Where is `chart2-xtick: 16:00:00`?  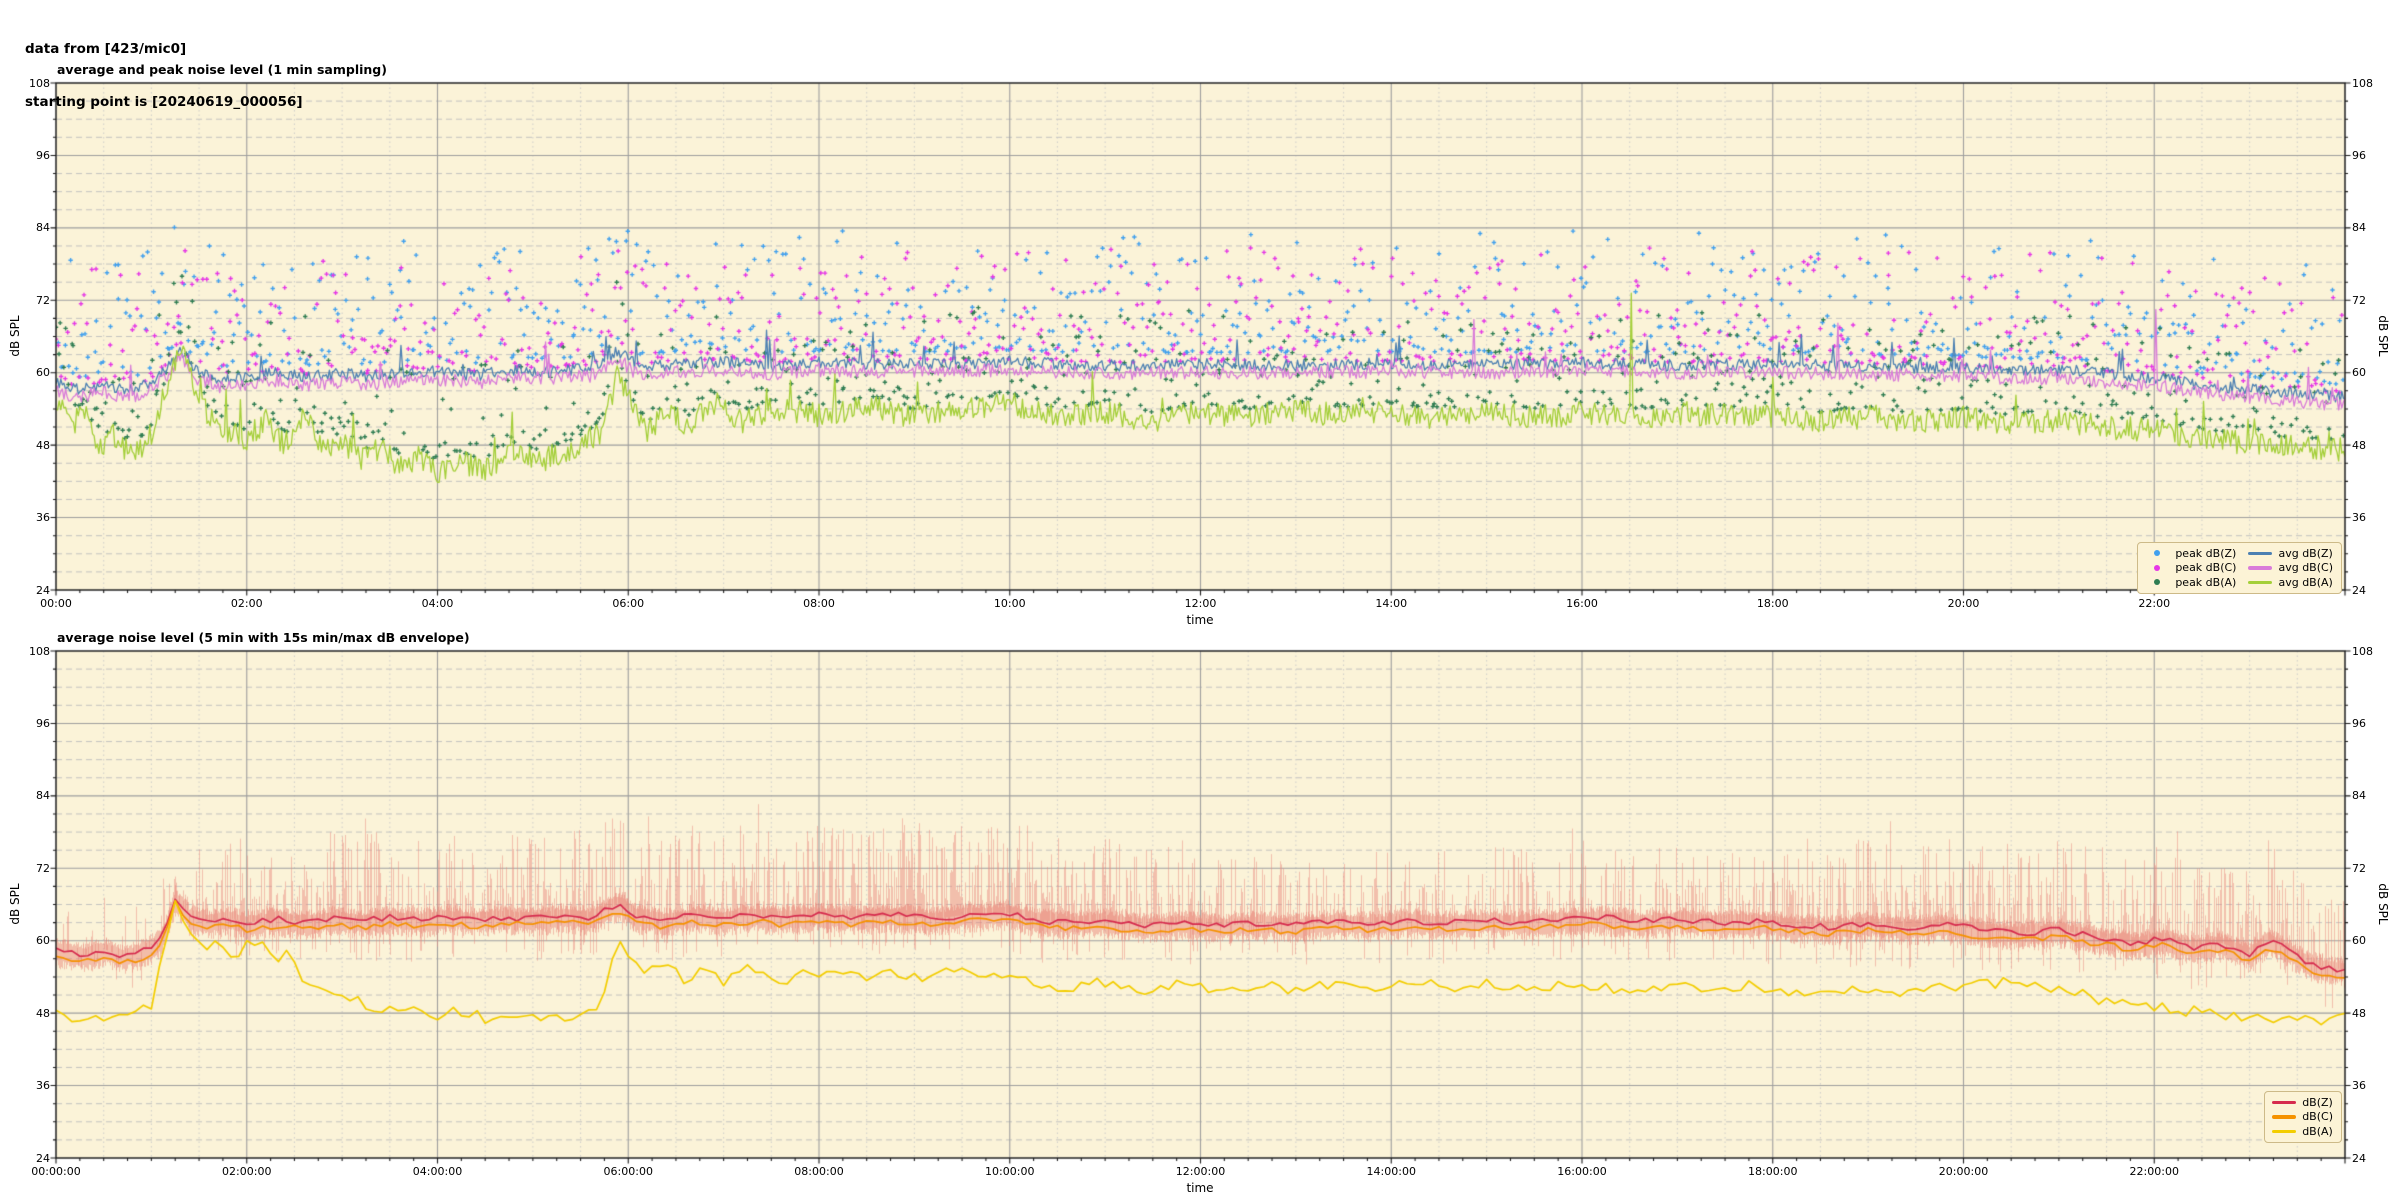 chart2-xtick: 16:00:00 is located at coordinates (1582, 1171).